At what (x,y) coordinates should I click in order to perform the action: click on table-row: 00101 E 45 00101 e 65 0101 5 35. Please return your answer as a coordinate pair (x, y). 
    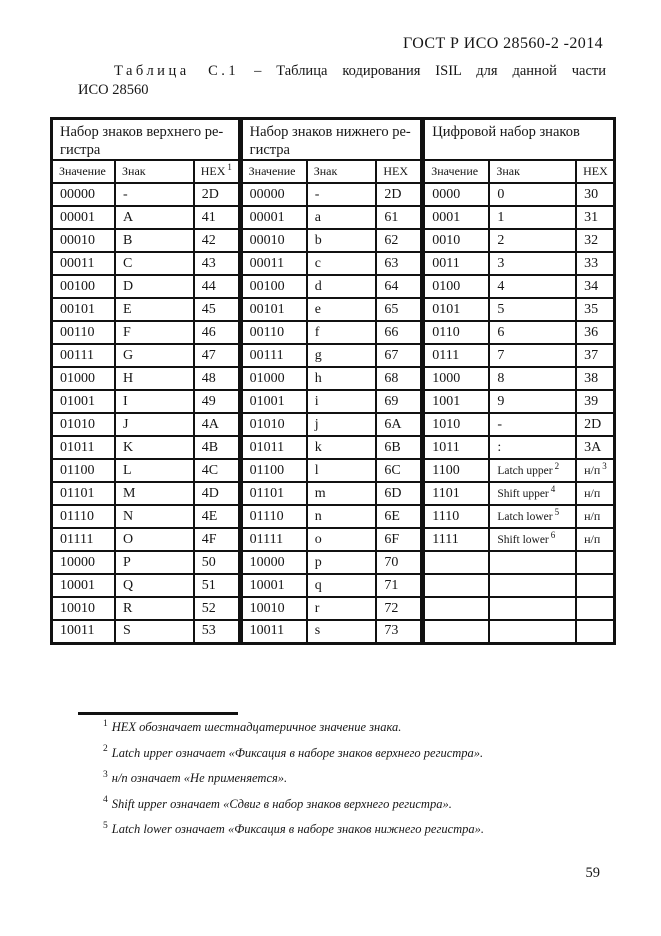
    Looking at the image, I should click on (333, 309).